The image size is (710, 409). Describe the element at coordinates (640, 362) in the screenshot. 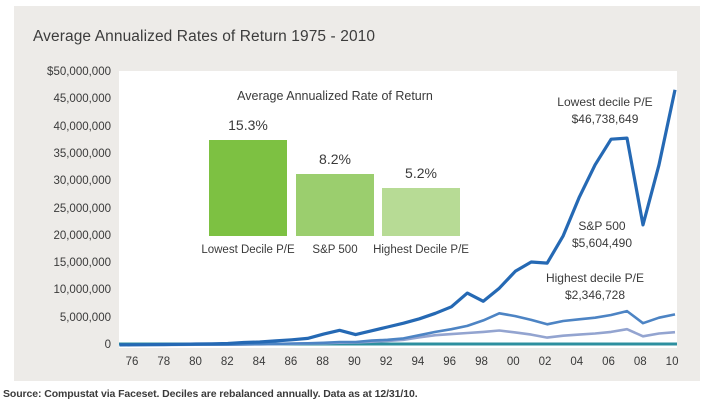

I see `x-axis-label: 08` at that location.